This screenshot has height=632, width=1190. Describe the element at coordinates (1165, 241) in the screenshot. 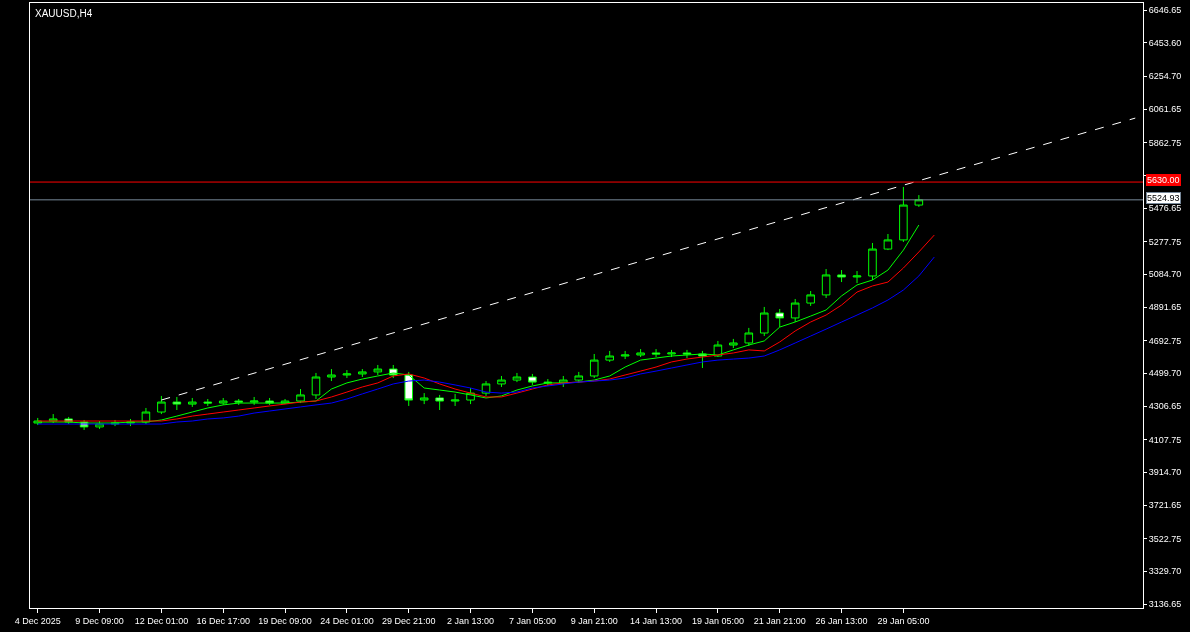

I see `y-tick-label: 5277.75` at that location.